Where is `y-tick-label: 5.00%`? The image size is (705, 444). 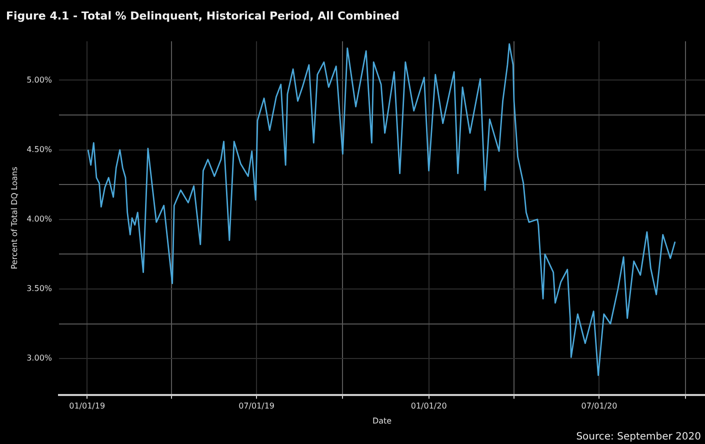
y-tick-label: 5.00% is located at coordinates (39, 79).